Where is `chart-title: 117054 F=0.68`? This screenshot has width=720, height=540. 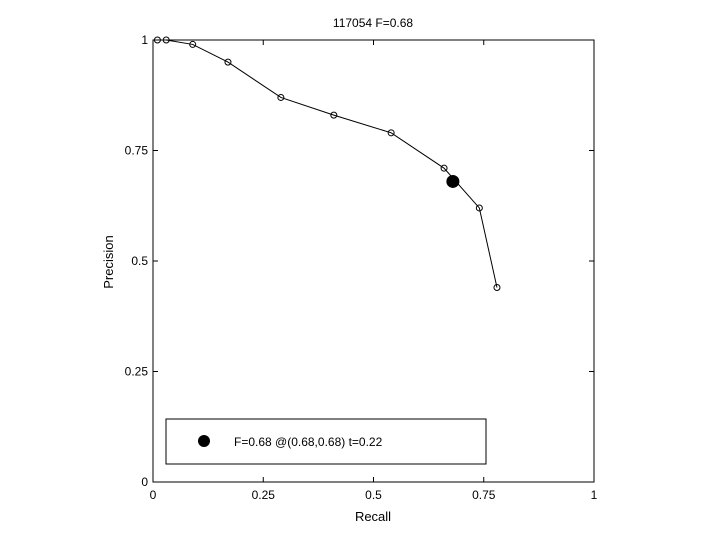 chart-title: 117054 F=0.68 is located at coordinates (373, 23).